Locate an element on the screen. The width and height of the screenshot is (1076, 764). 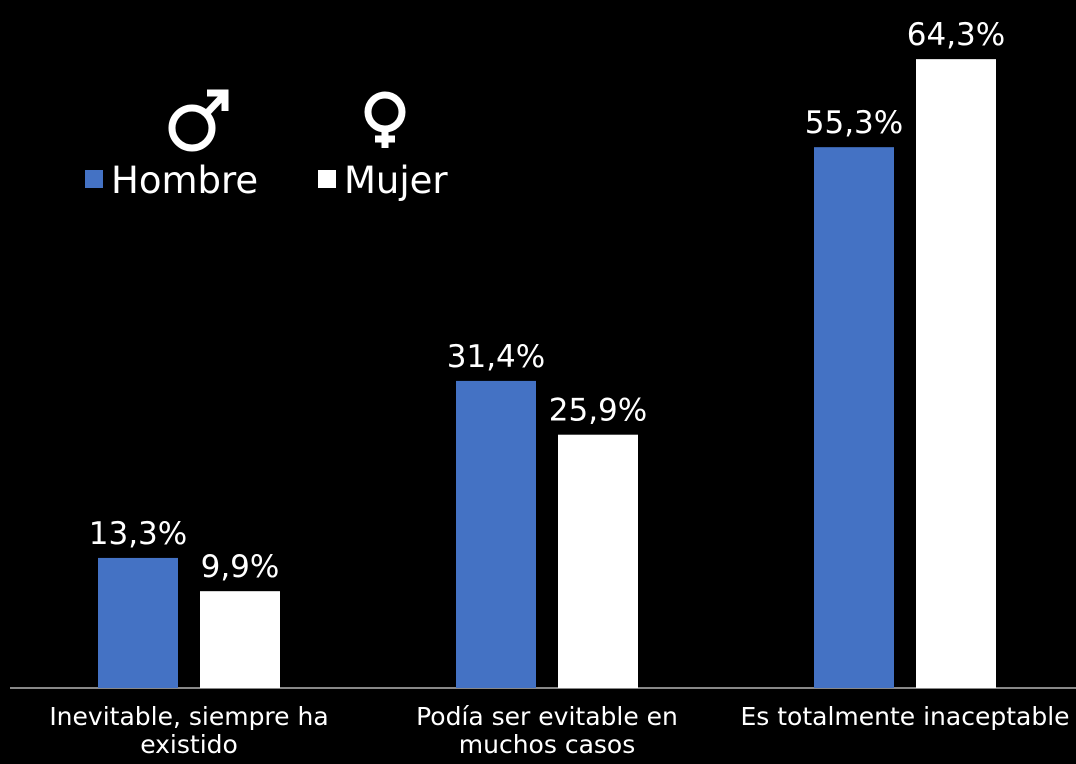
legend-label: Hombre is located at coordinates (184, 180).